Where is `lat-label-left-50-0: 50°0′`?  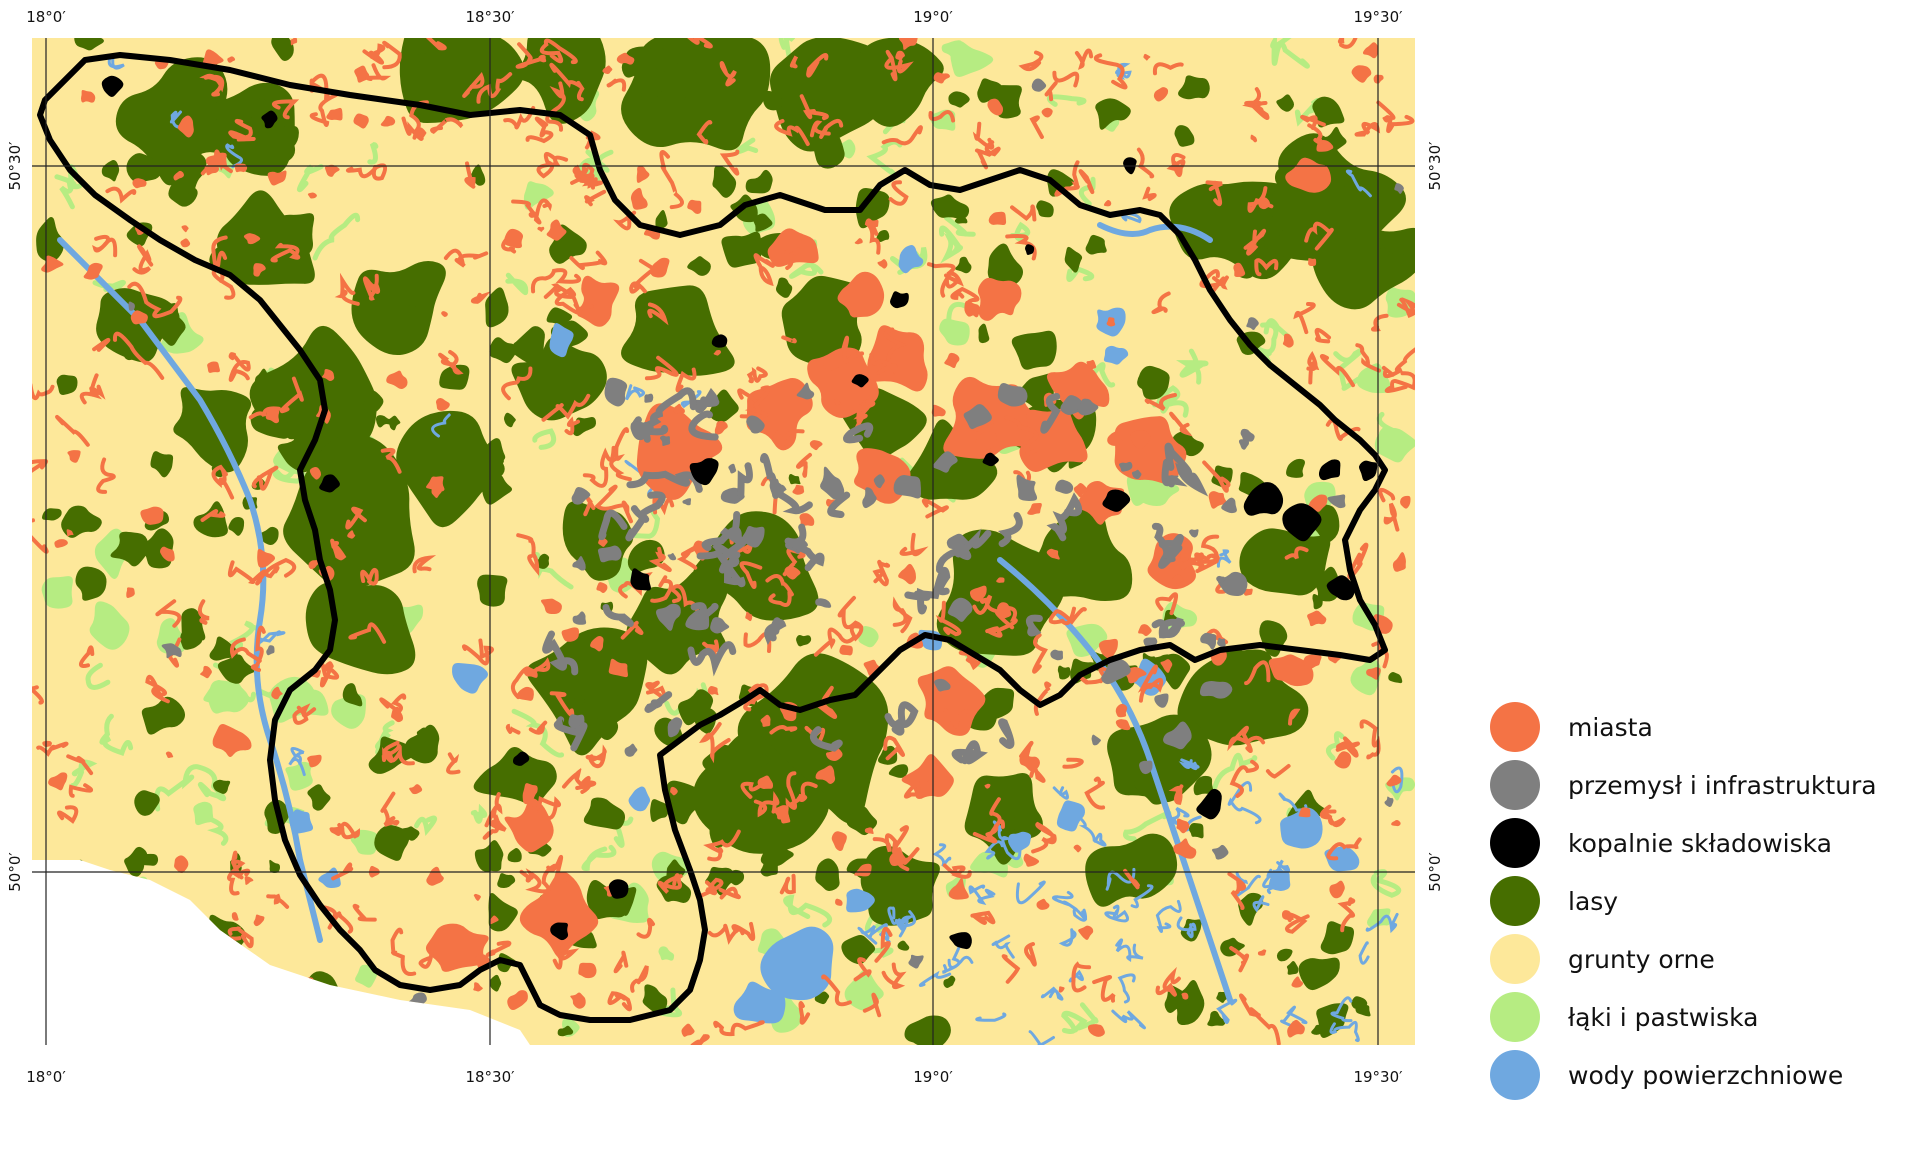 lat-label-left-50-0: 50°0′ is located at coordinates (15, 872).